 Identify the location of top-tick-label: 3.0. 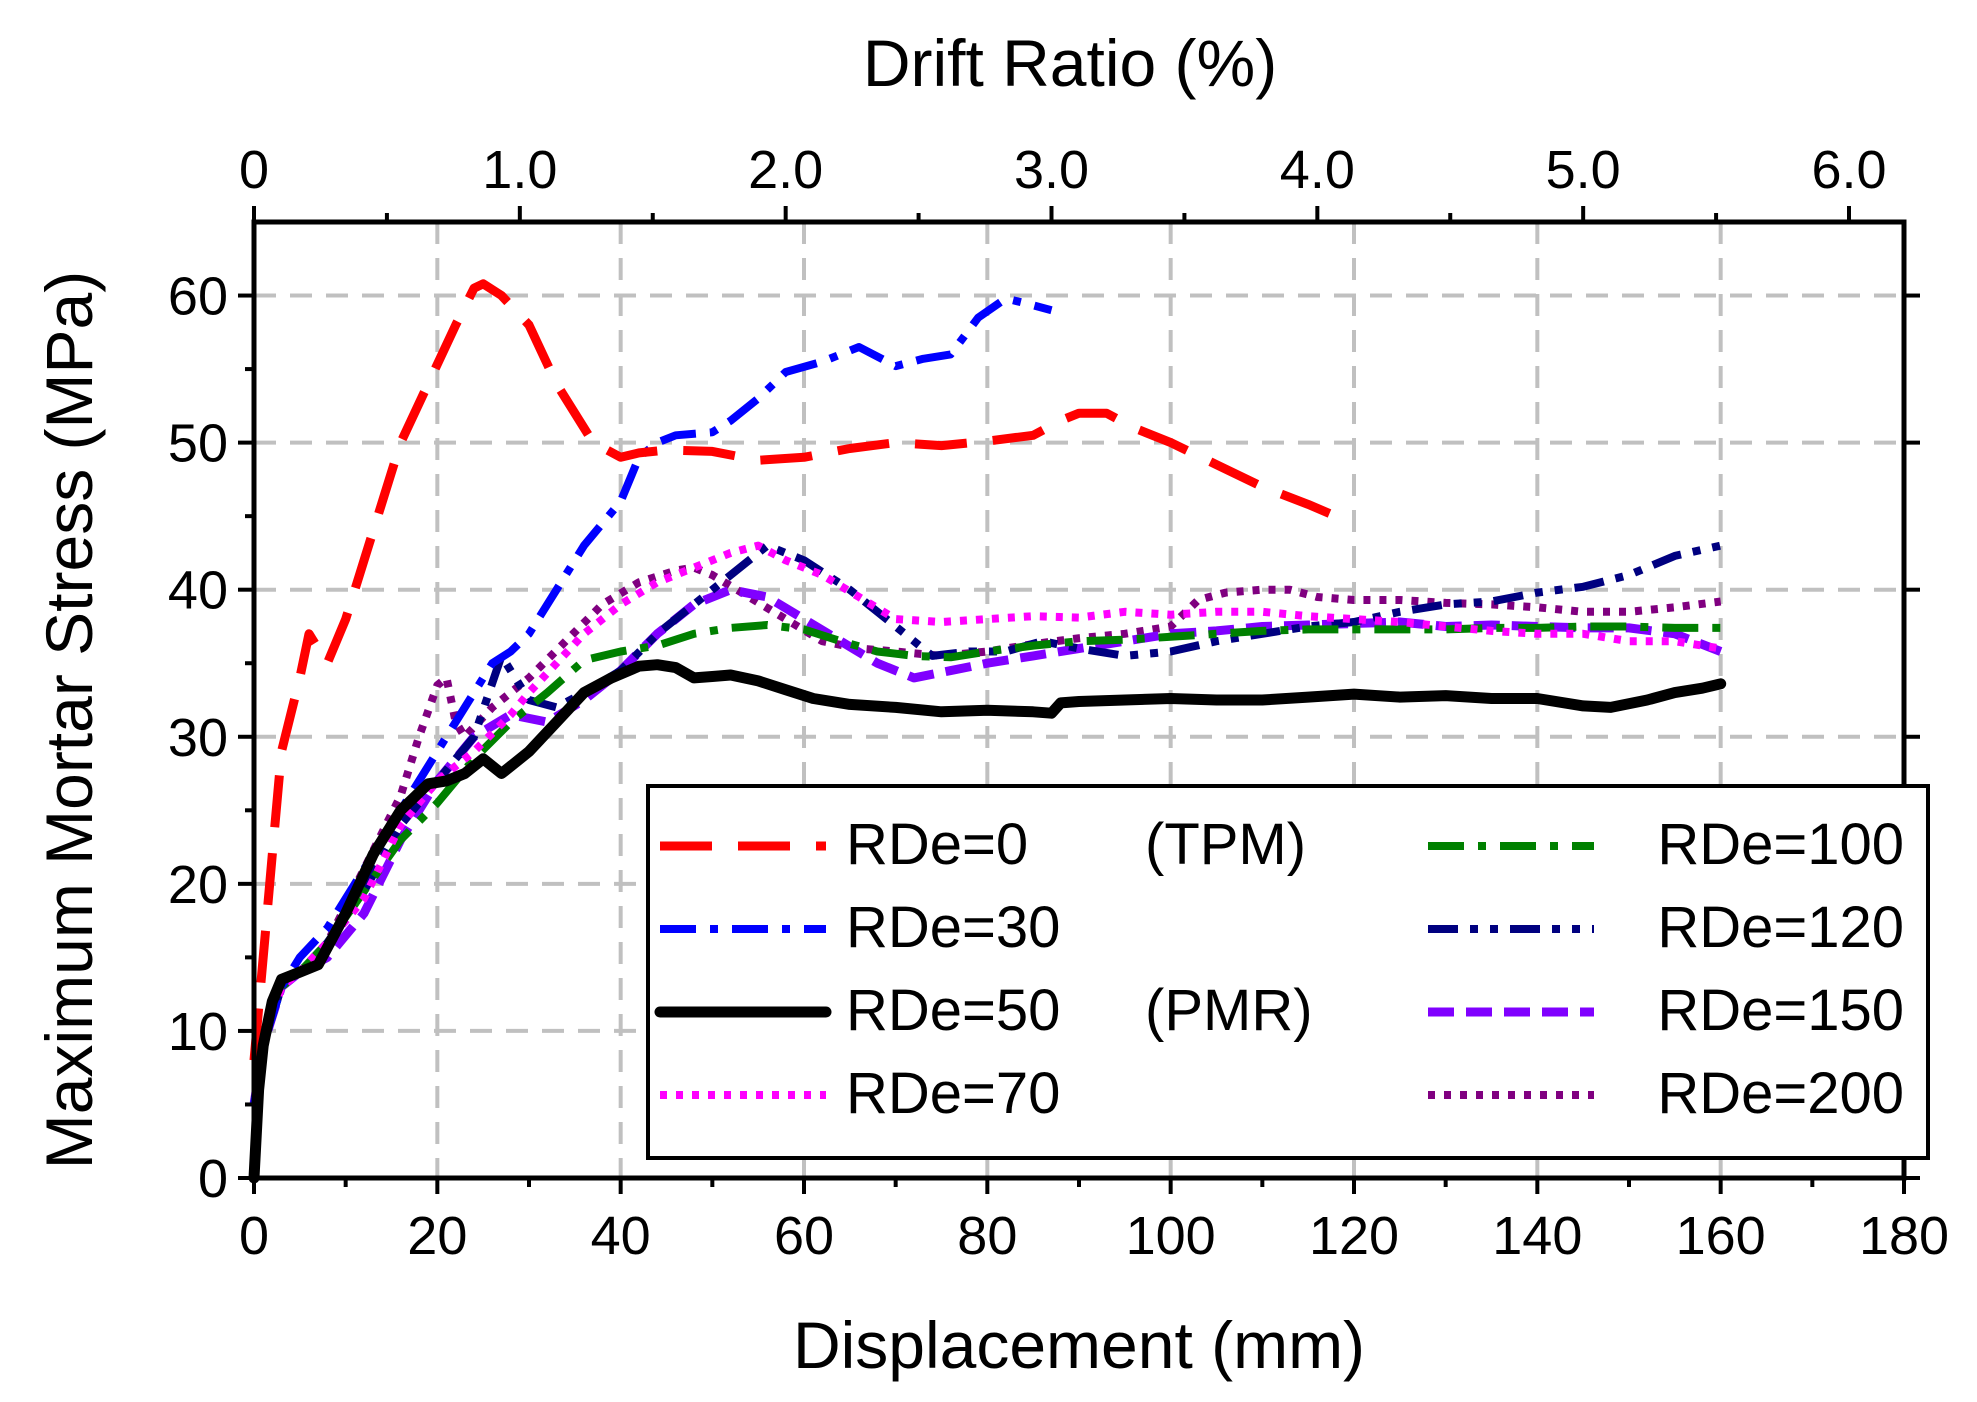
(1051, 170).